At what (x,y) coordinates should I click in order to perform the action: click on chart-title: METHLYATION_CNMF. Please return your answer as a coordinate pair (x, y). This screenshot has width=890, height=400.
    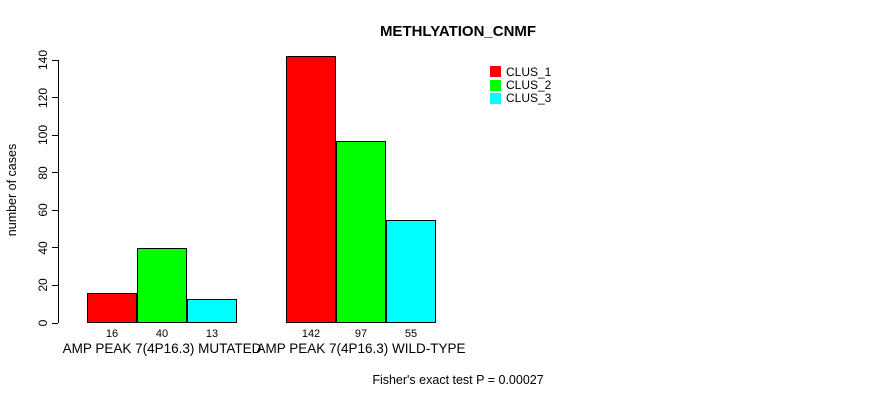
    Looking at the image, I should click on (458, 31).